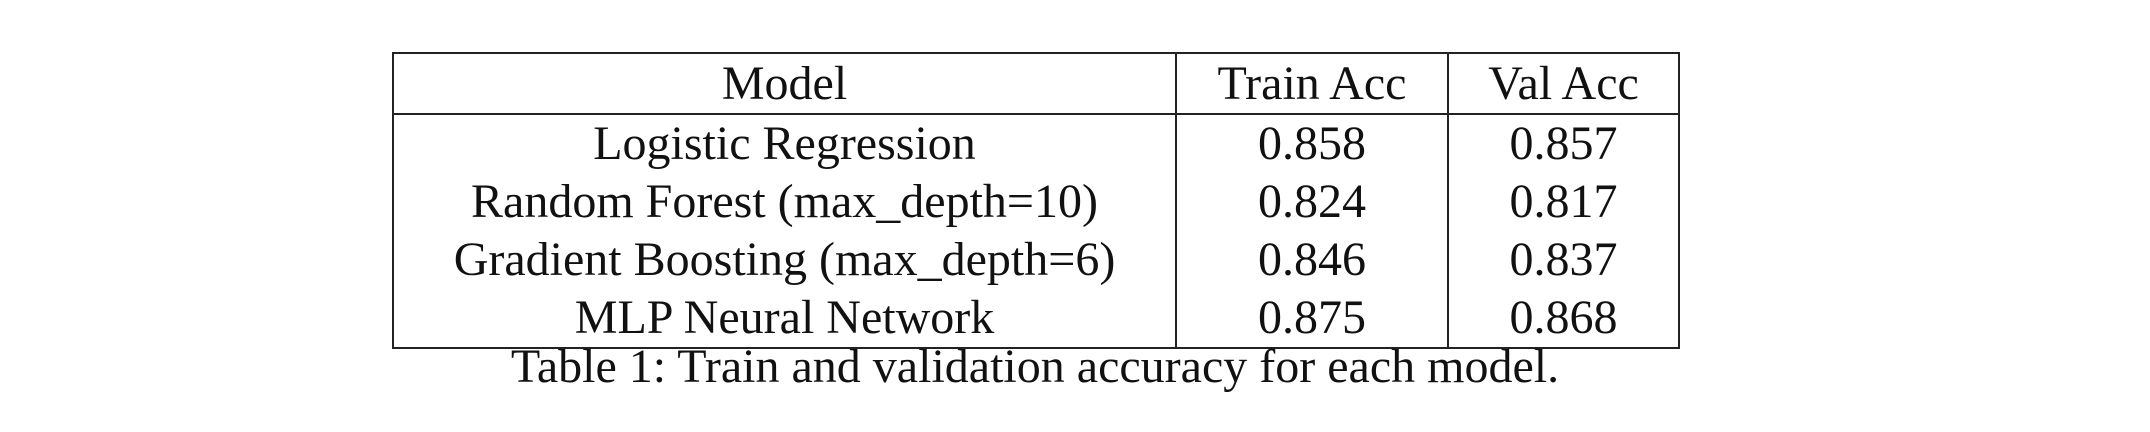 The height and width of the screenshot is (432, 2150). Describe the element at coordinates (784, 259) in the screenshot. I see `cell-model: Gradient Boosting (max_depth=6)` at that location.